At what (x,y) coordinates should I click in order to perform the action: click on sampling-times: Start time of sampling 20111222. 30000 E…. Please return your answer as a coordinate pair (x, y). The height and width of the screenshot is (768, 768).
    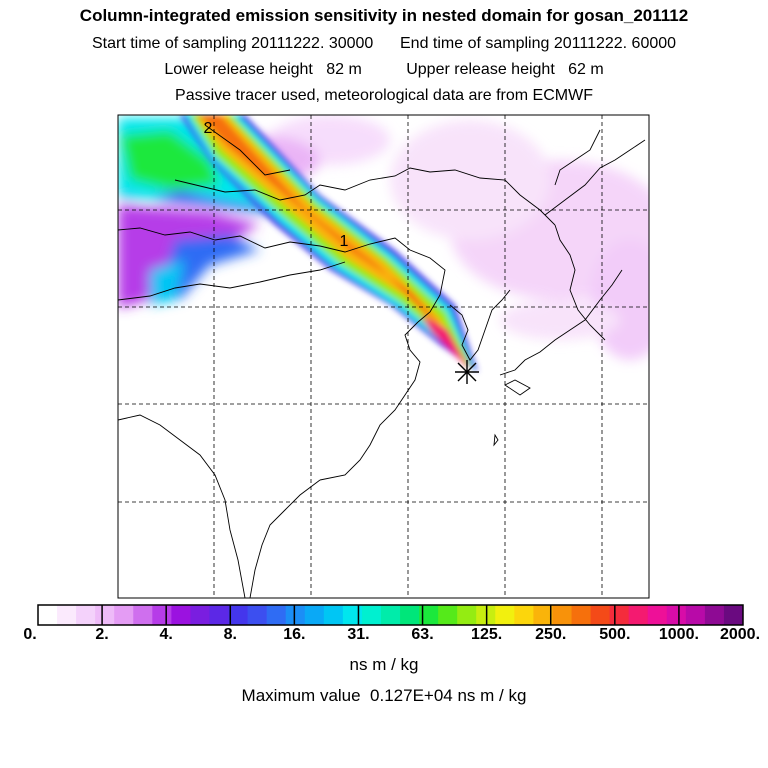
    Looking at the image, I should click on (384, 43).